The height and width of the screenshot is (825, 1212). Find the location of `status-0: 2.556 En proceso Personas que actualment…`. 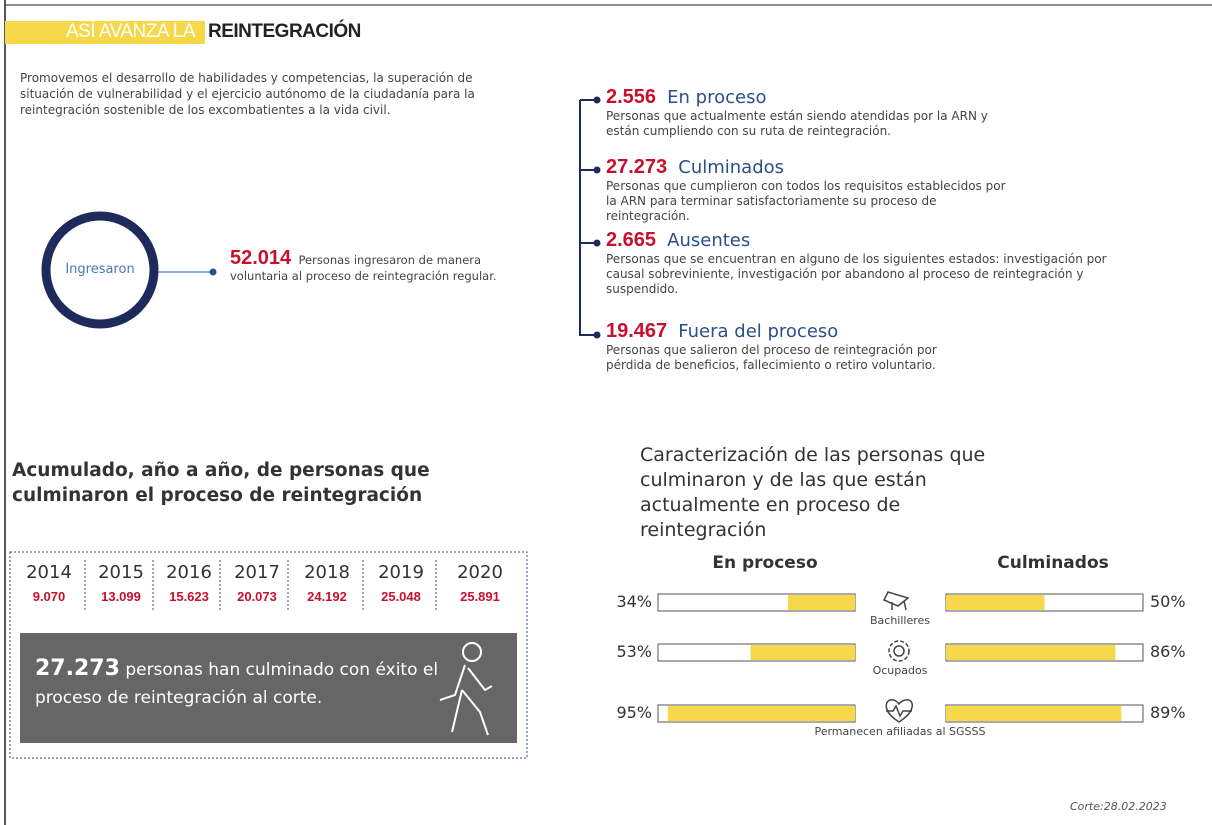

status-0: 2.556 En proceso Personas que actualment… is located at coordinates (876, 112).